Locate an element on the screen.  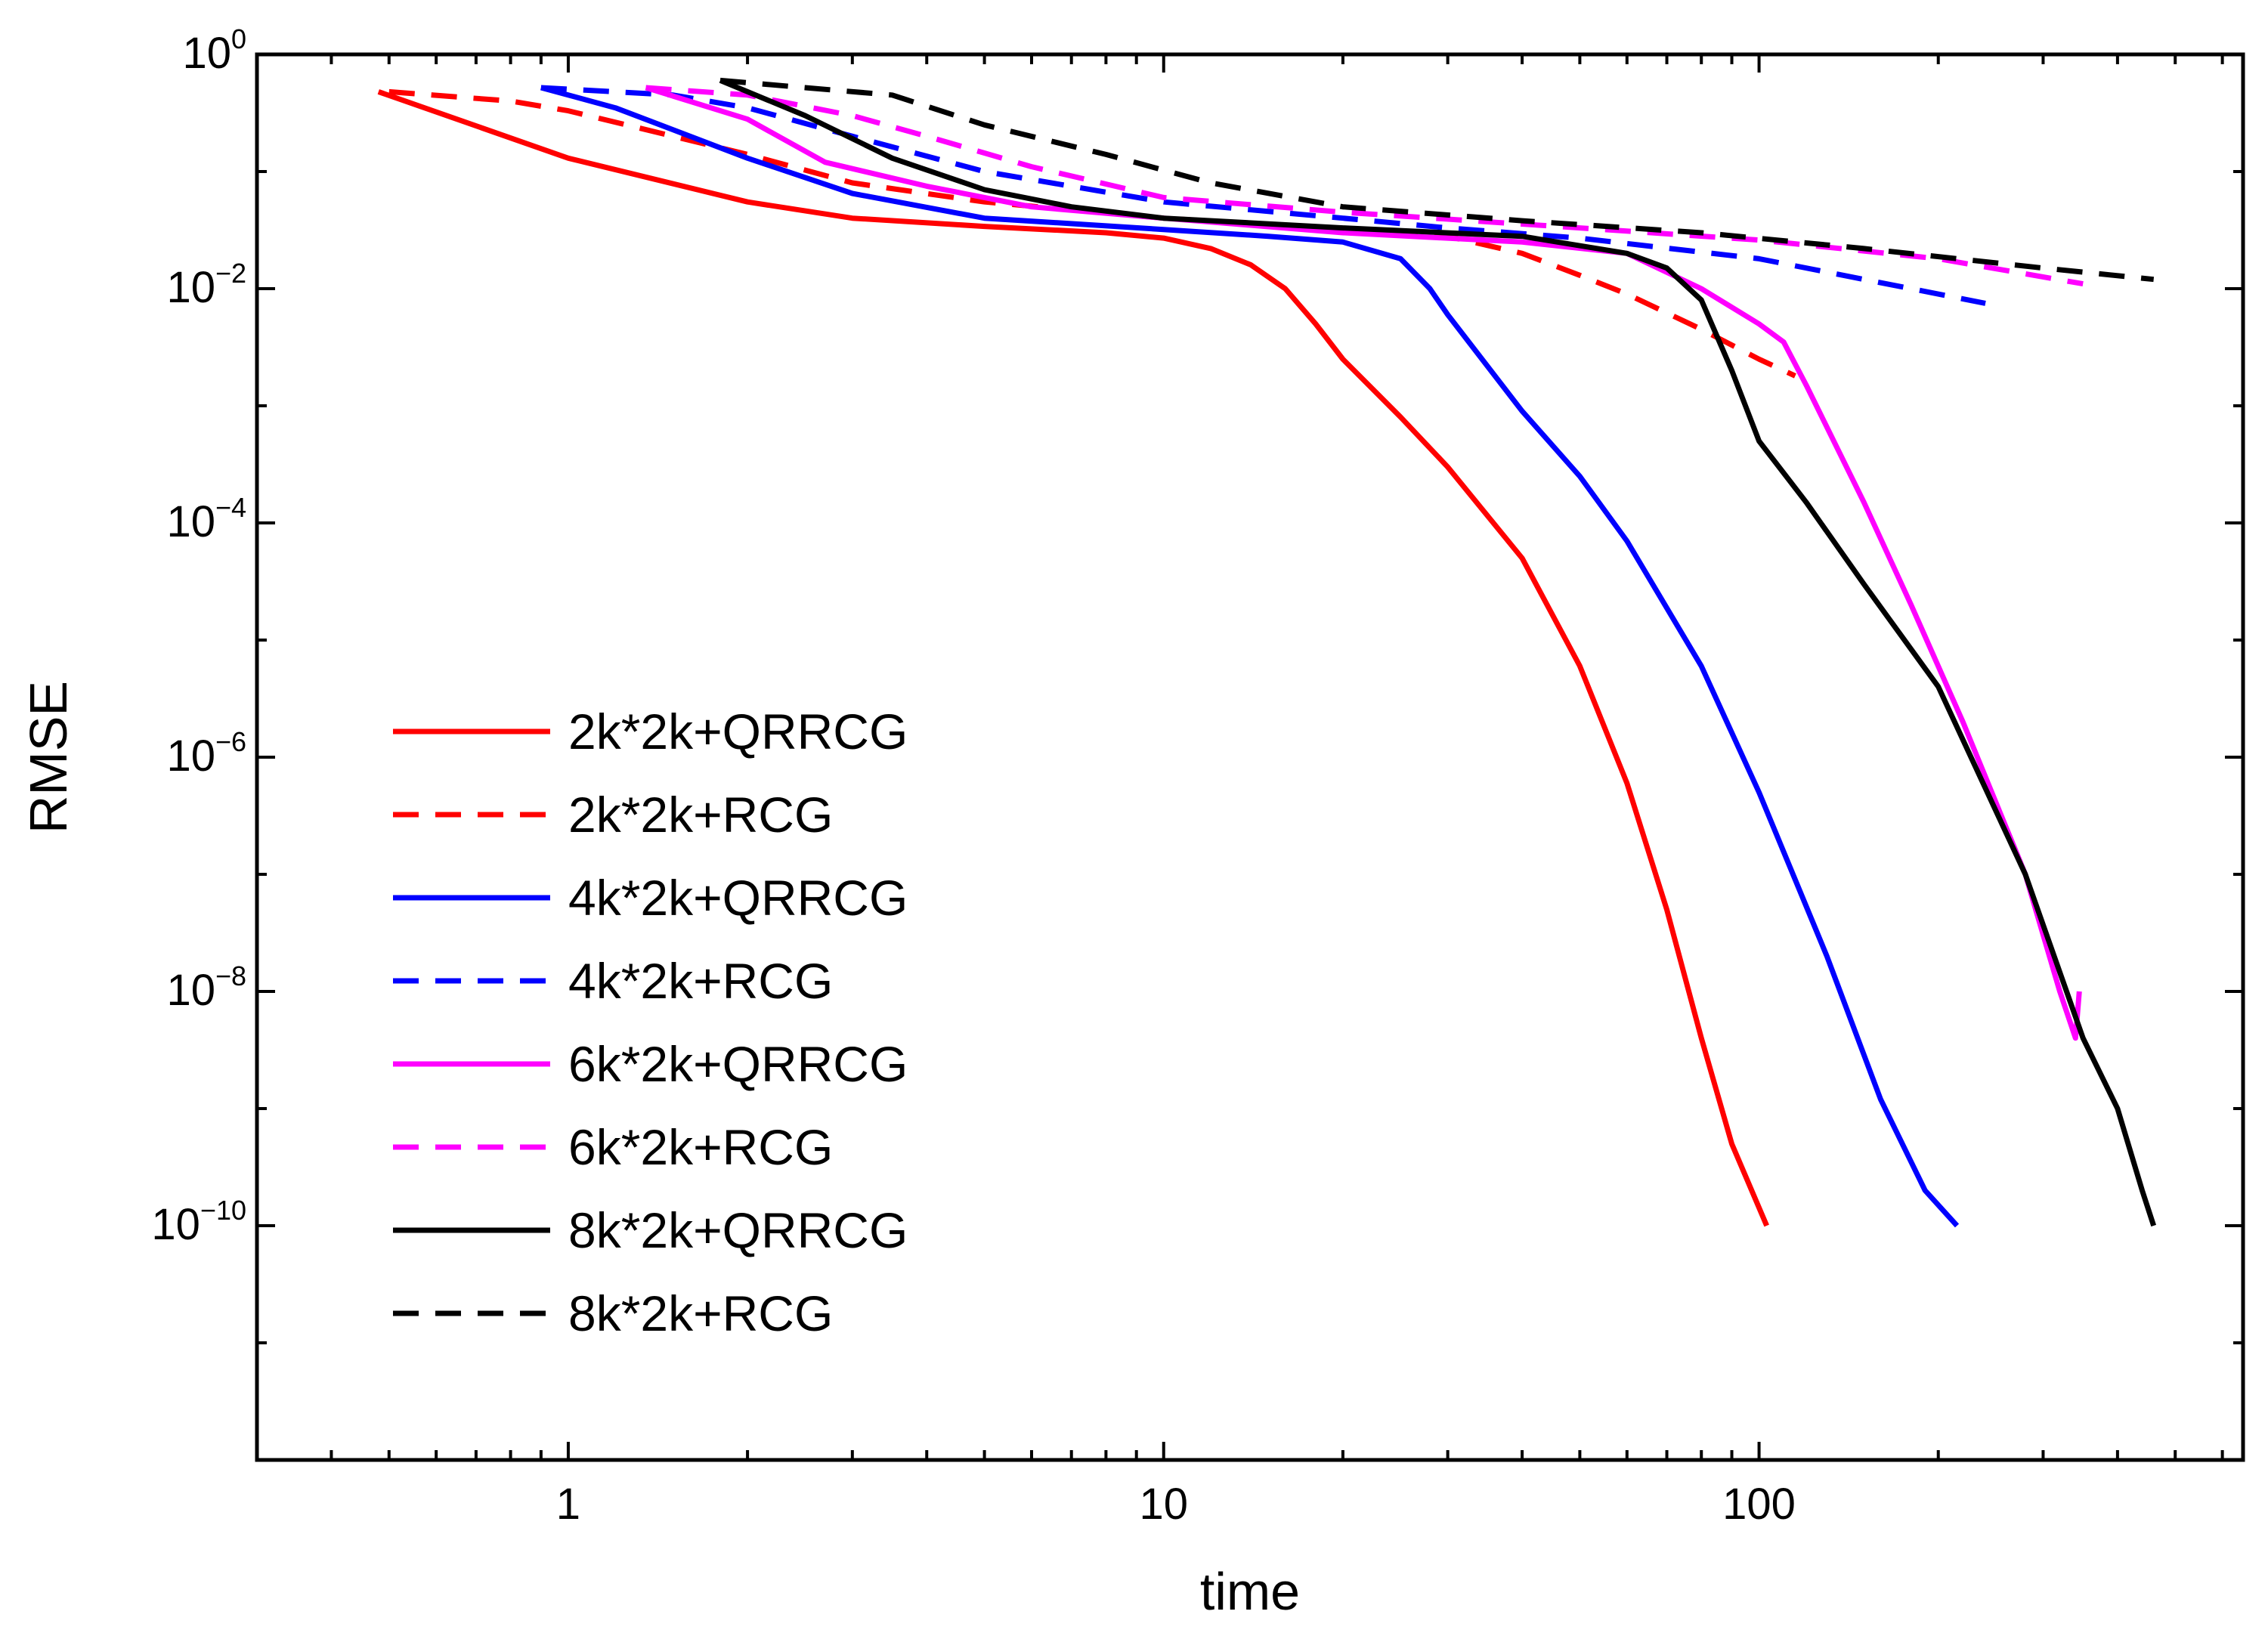
series-line-8k-2k-rcg is located at coordinates (1437, 180).